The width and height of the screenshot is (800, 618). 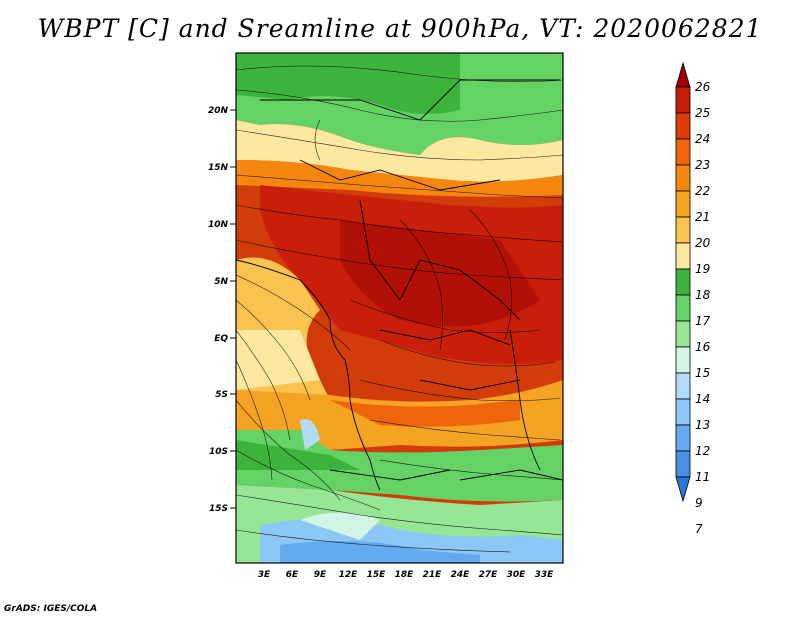 What do you see at coordinates (218, 509) in the screenshot?
I see `lat-label: 15S` at bounding box center [218, 509].